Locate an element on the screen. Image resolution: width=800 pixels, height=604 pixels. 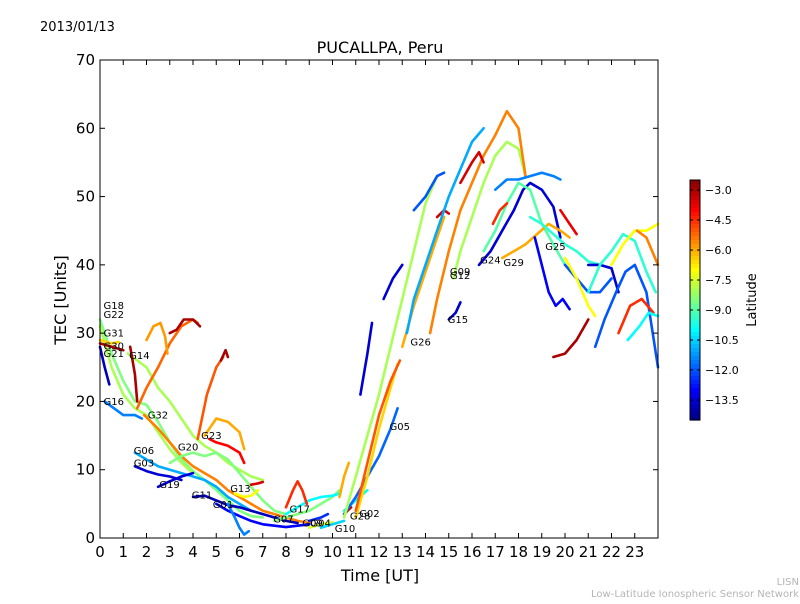
x-tick-label: 15 is located at coordinates (448, 552).